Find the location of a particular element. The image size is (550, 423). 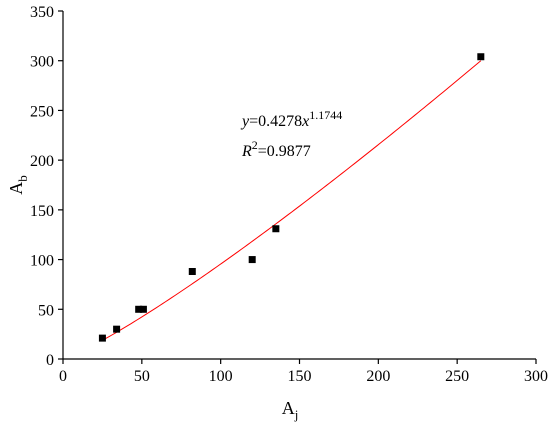

fit-equation: y=0.4278x1.1744 is located at coordinates (291, 119).